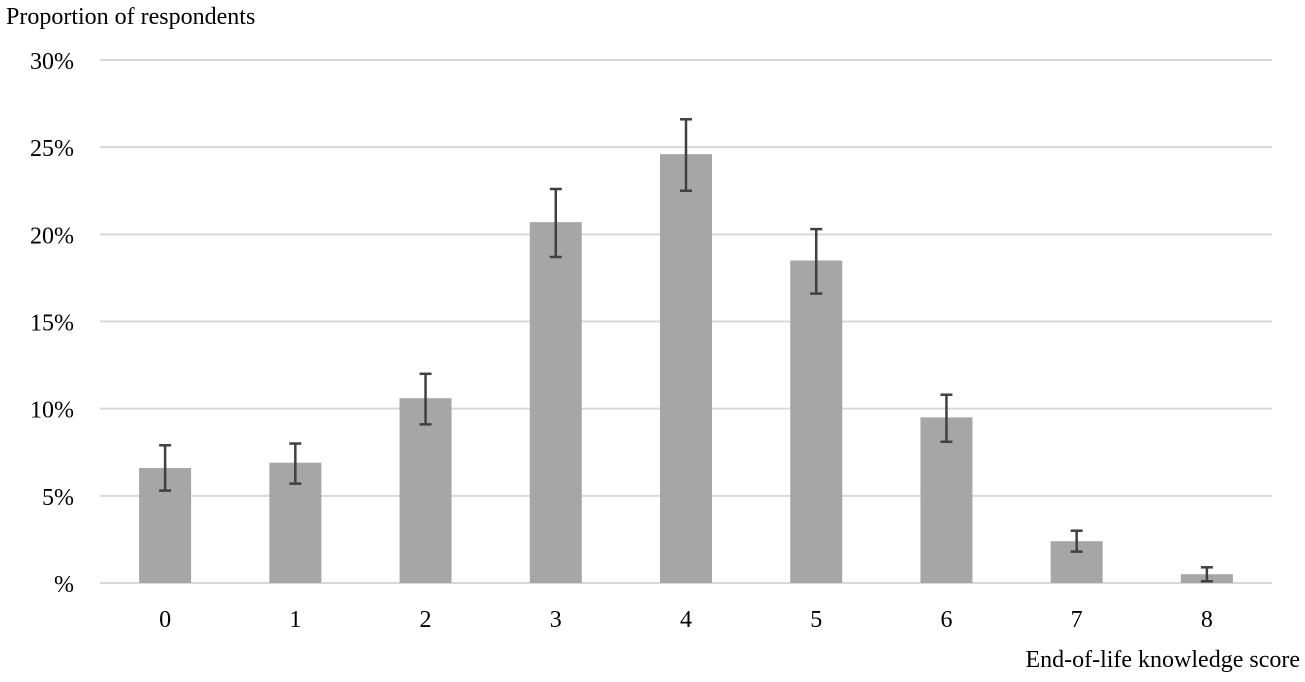  I want to click on y-axis-title: Proportion of respondents, so click(130, 17).